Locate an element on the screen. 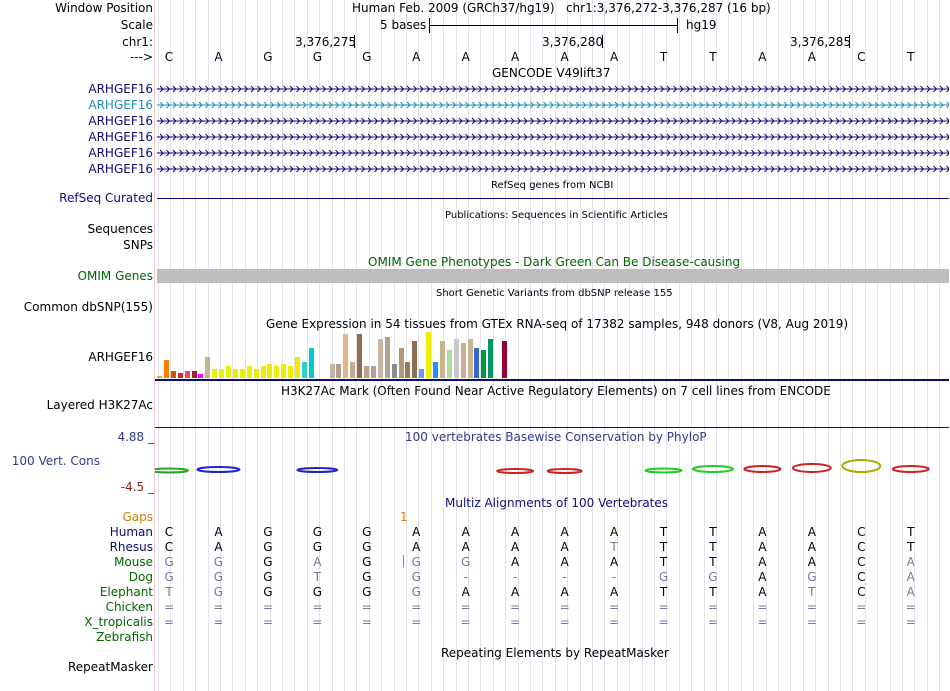 This screenshot has height=691, width=950. species-label: Dog is located at coordinates (140, 577).